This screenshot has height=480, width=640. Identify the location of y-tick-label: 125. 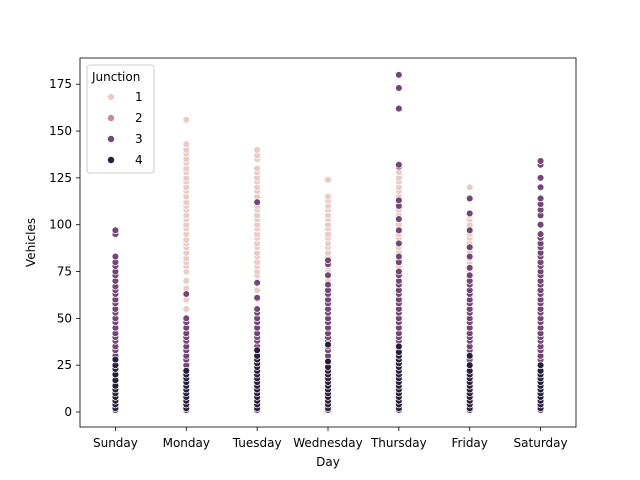
(60, 178).